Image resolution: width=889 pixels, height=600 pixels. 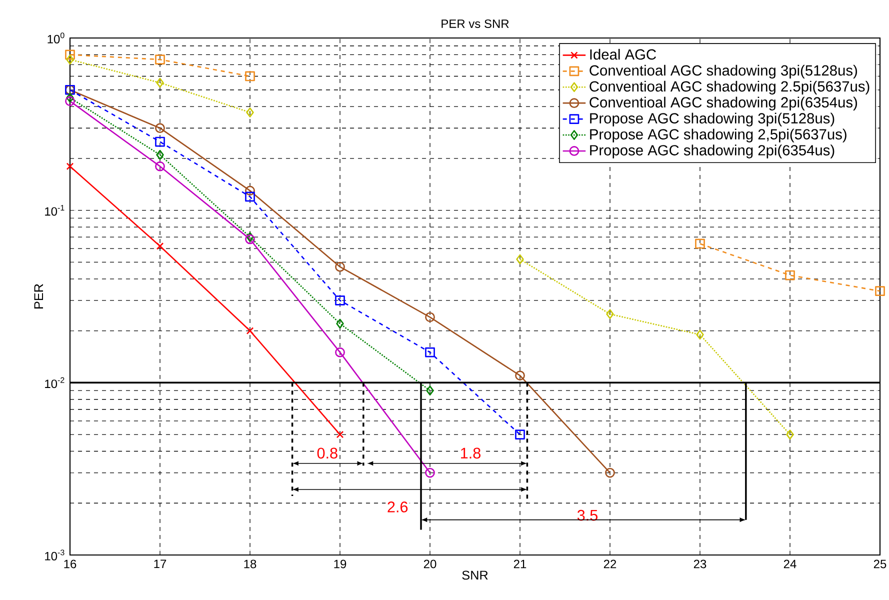 What do you see at coordinates (340, 564) in the screenshot?
I see `x-tick-label: 19` at bounding box center [340, 564].